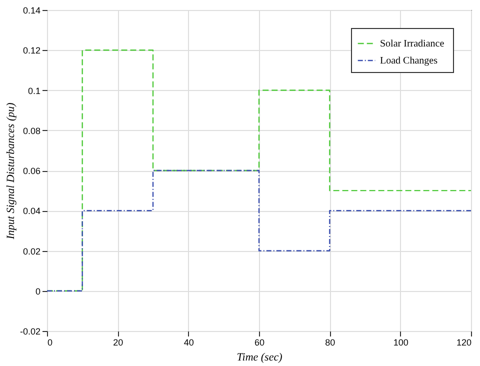 The image size is (480, 366). Describe the element at coordinates (31, 131) in the screenshot. I see `y-tick-label: 0.08` at that location.